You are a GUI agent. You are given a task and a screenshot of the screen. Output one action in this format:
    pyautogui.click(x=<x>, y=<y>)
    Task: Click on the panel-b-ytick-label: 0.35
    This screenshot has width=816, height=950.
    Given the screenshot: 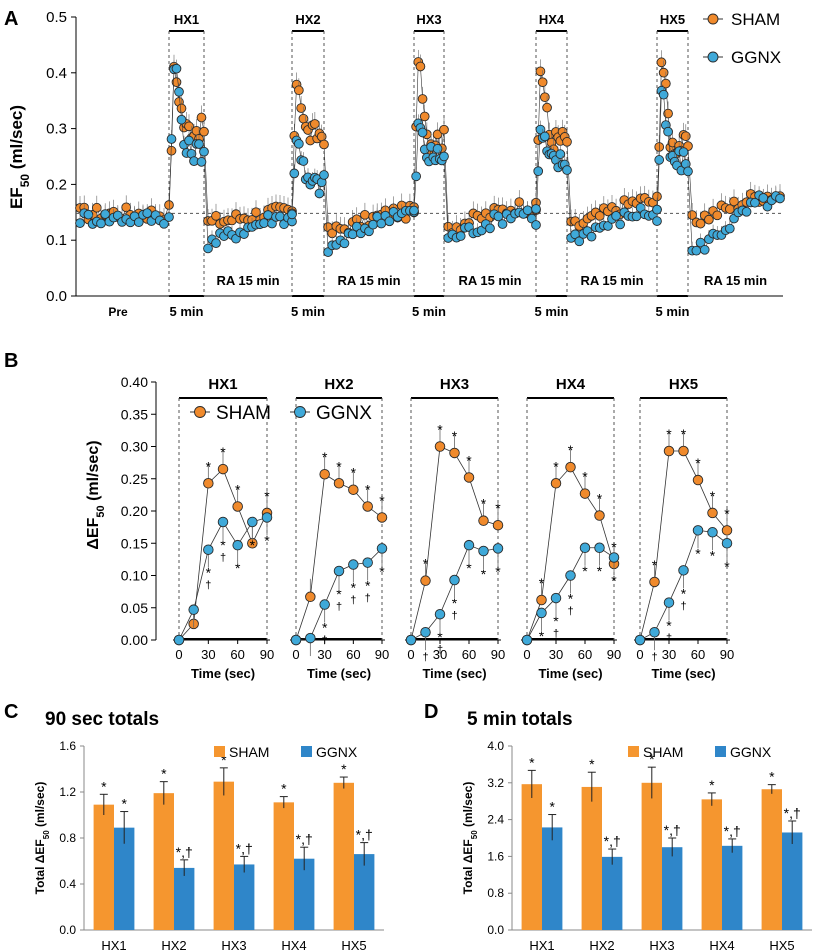 What is the action you would take?
    pyautogui.click(x=134, y=414)
    